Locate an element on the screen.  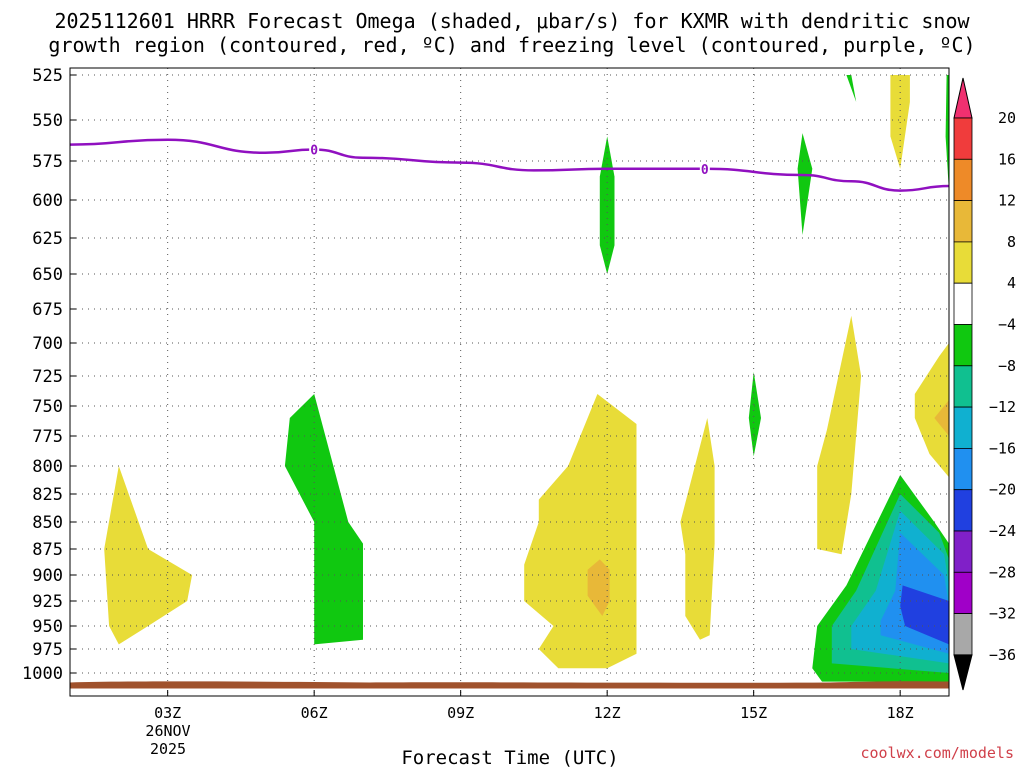
omega-colorbar: 20 16 12 8 4 −4 −8 −12 −16 −20 −24 −28 −32 −36 is located at coordinates (984, 384).